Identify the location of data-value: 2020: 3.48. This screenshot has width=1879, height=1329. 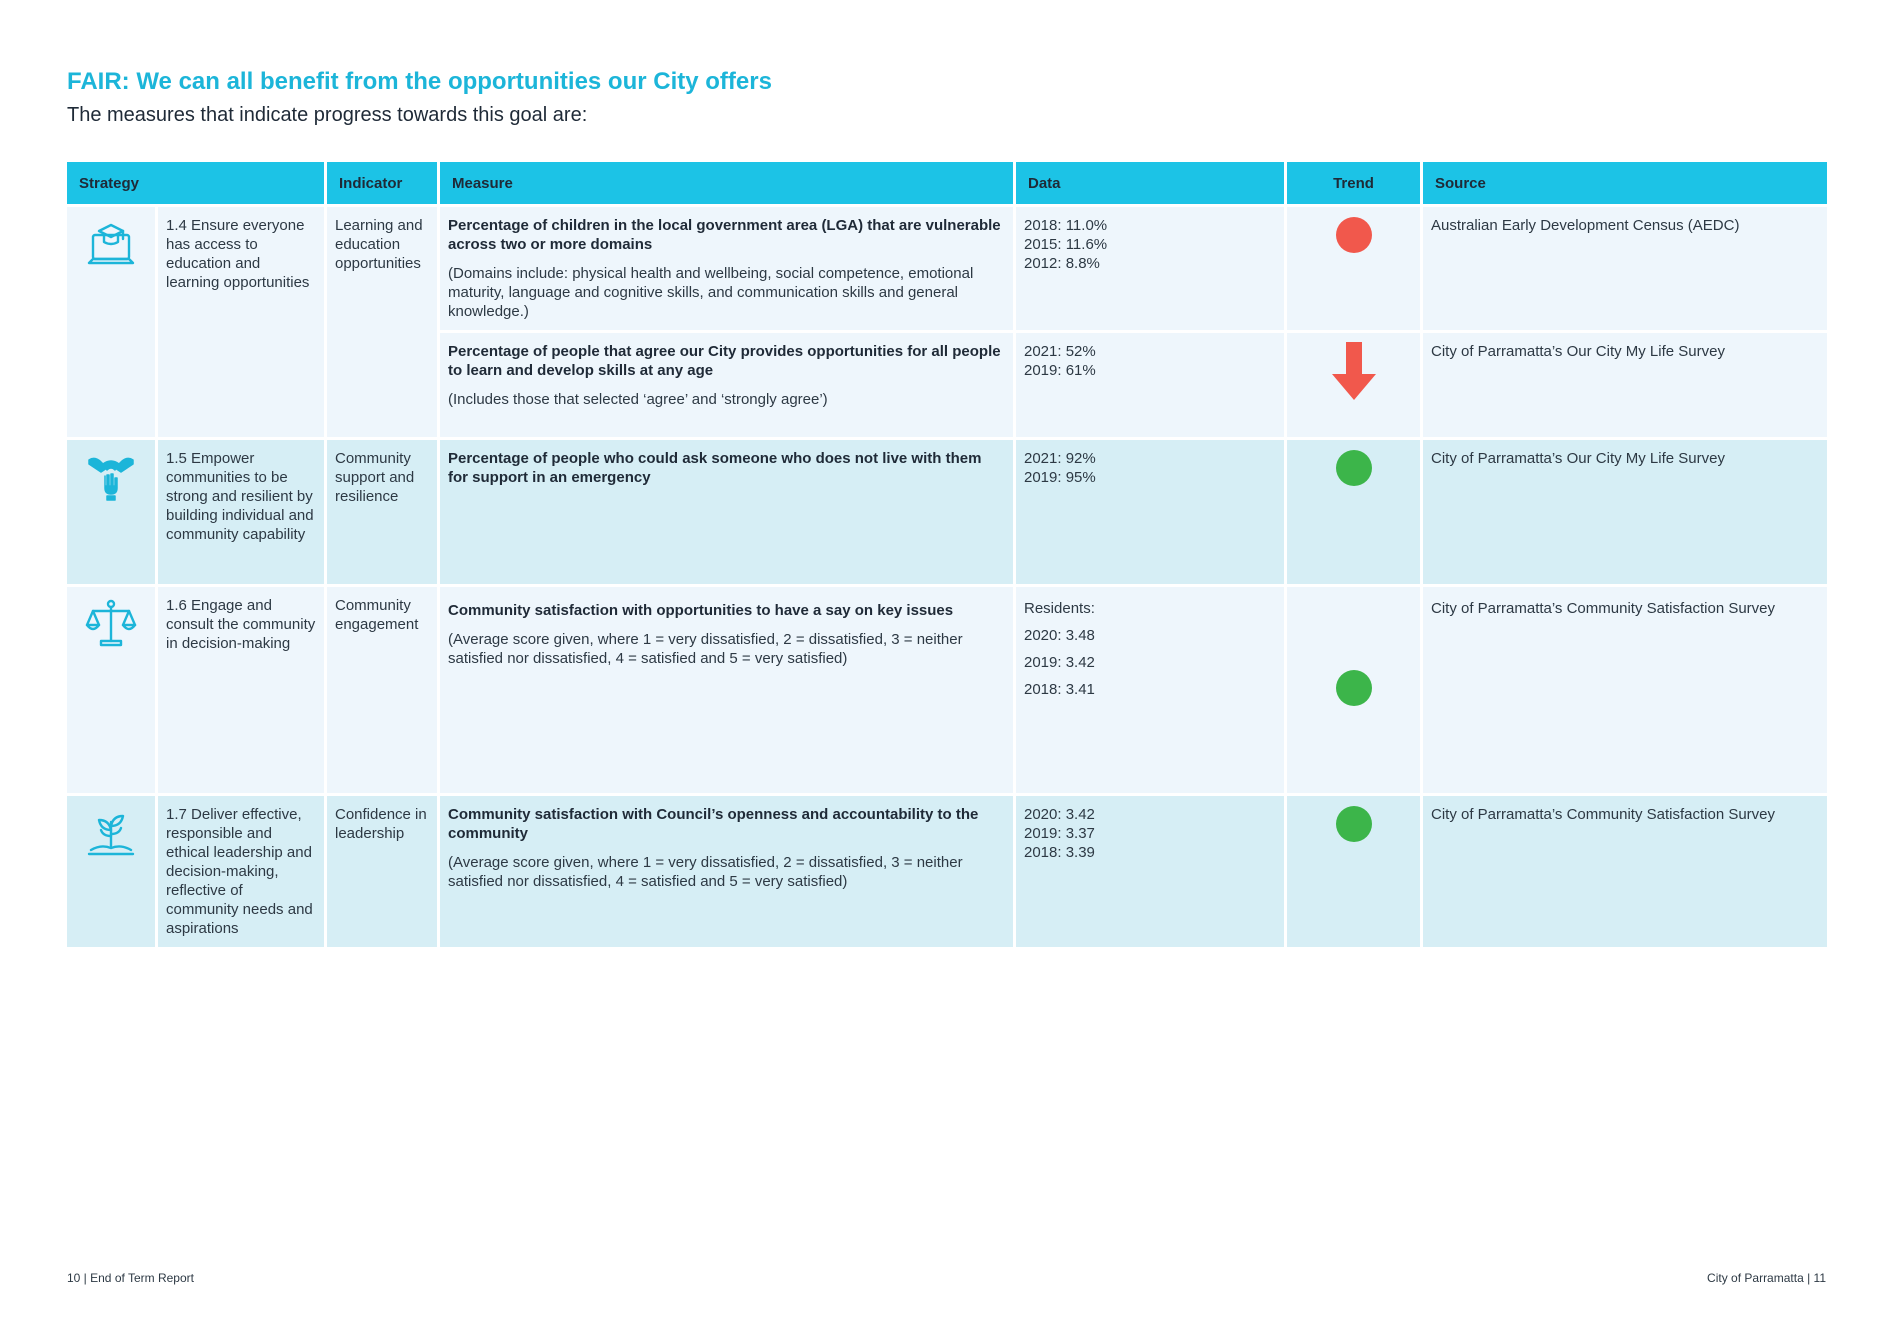
(1059, 635).